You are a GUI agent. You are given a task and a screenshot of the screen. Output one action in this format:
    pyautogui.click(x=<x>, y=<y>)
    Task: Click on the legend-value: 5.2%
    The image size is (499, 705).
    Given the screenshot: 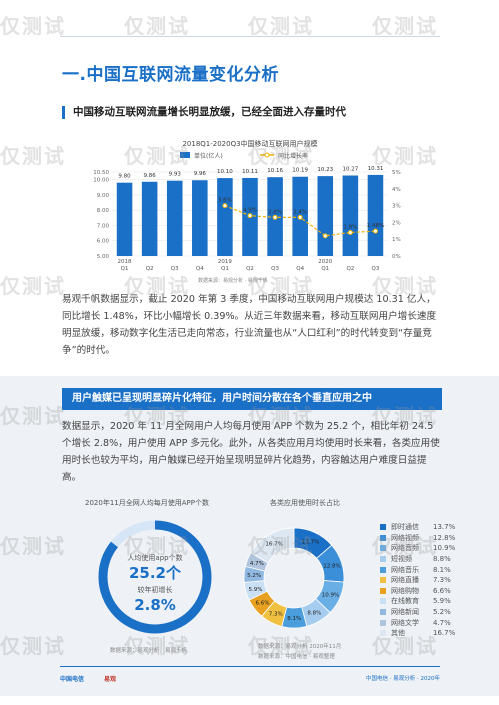 What is the action you would take?
    pyautogui.click(x=442, y=612)
    